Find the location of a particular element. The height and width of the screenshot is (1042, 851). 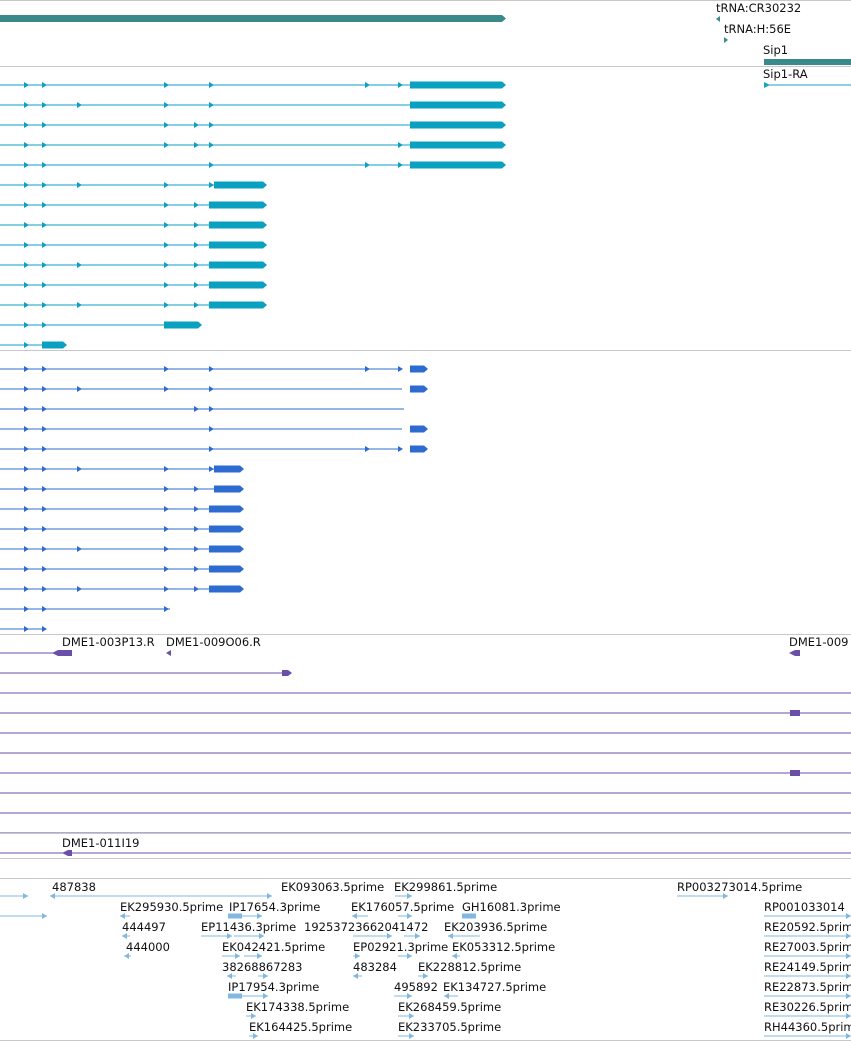

est-label: EK268459.5prime is located at coordinates (449, 1007).